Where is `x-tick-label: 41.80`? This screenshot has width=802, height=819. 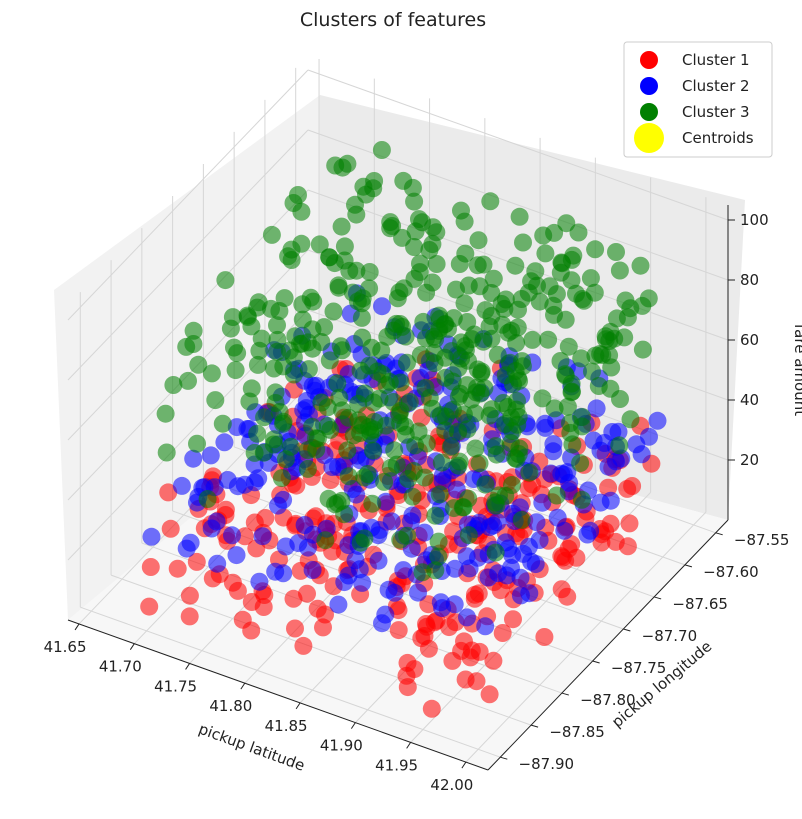 x-tick-label: 41.80 is located at coordinates (230, 706).